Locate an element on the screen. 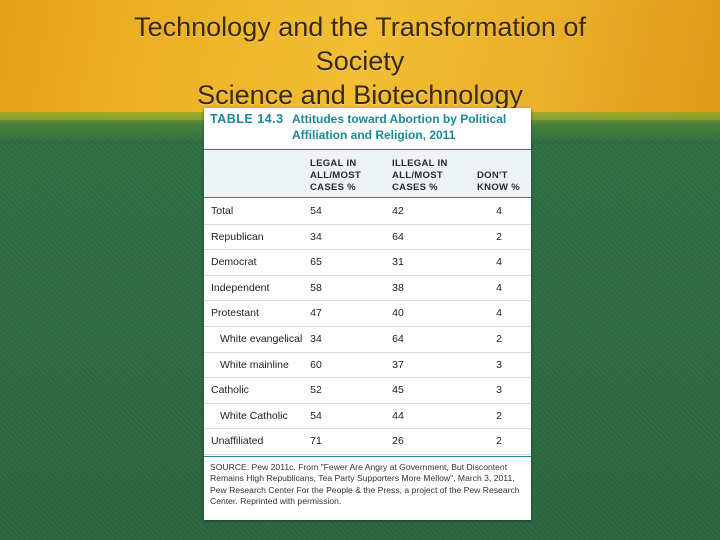 The width and height of the screenshot is (720, 540). row-label: Republican is located at coordinates (237, 236).